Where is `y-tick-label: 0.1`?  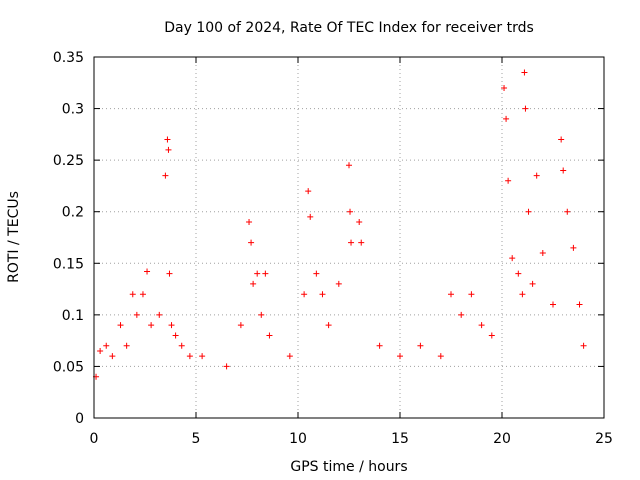 y-tick-label: 0.1 is located at coordinates (73, 316).